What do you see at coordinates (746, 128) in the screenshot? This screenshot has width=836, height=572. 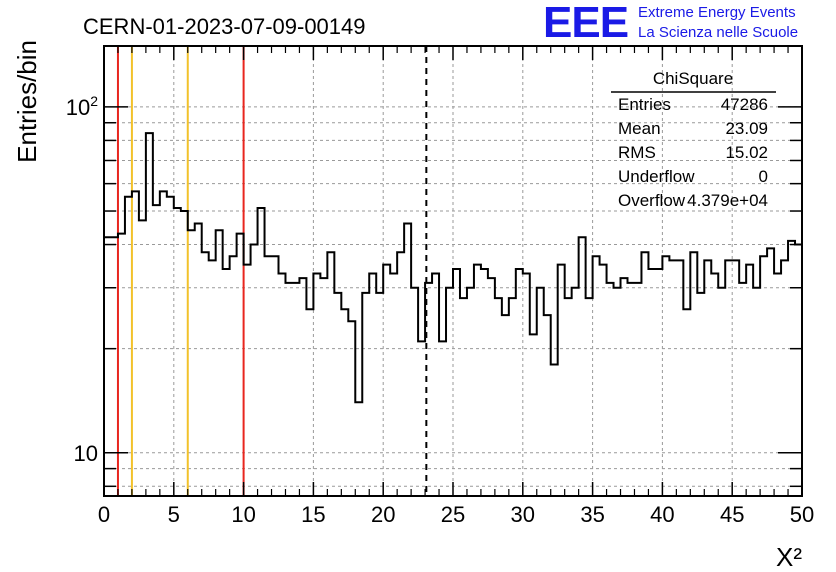 I see `stats-row-value: 23.09` at bounding box center [746, 128].